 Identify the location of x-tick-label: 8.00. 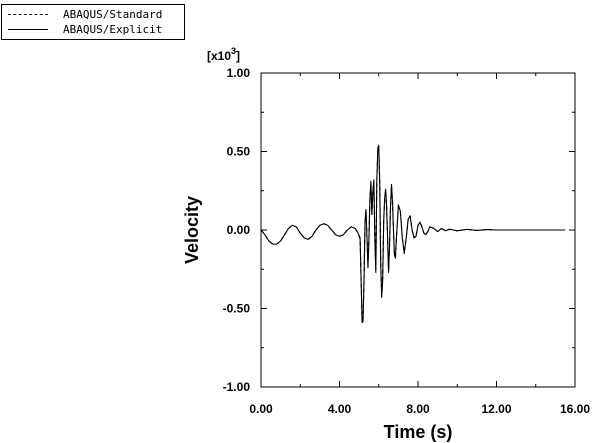
(418, 409).